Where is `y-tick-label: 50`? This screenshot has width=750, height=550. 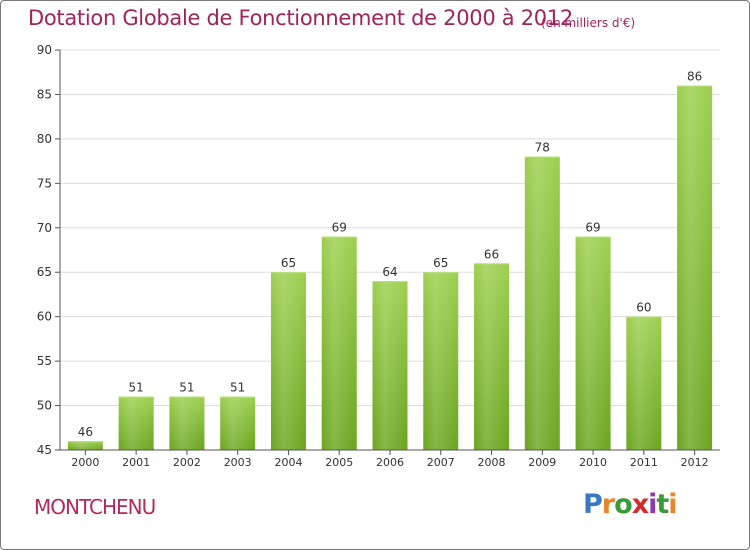 y-tick-label: 50 is located at coordinates (44, 406).